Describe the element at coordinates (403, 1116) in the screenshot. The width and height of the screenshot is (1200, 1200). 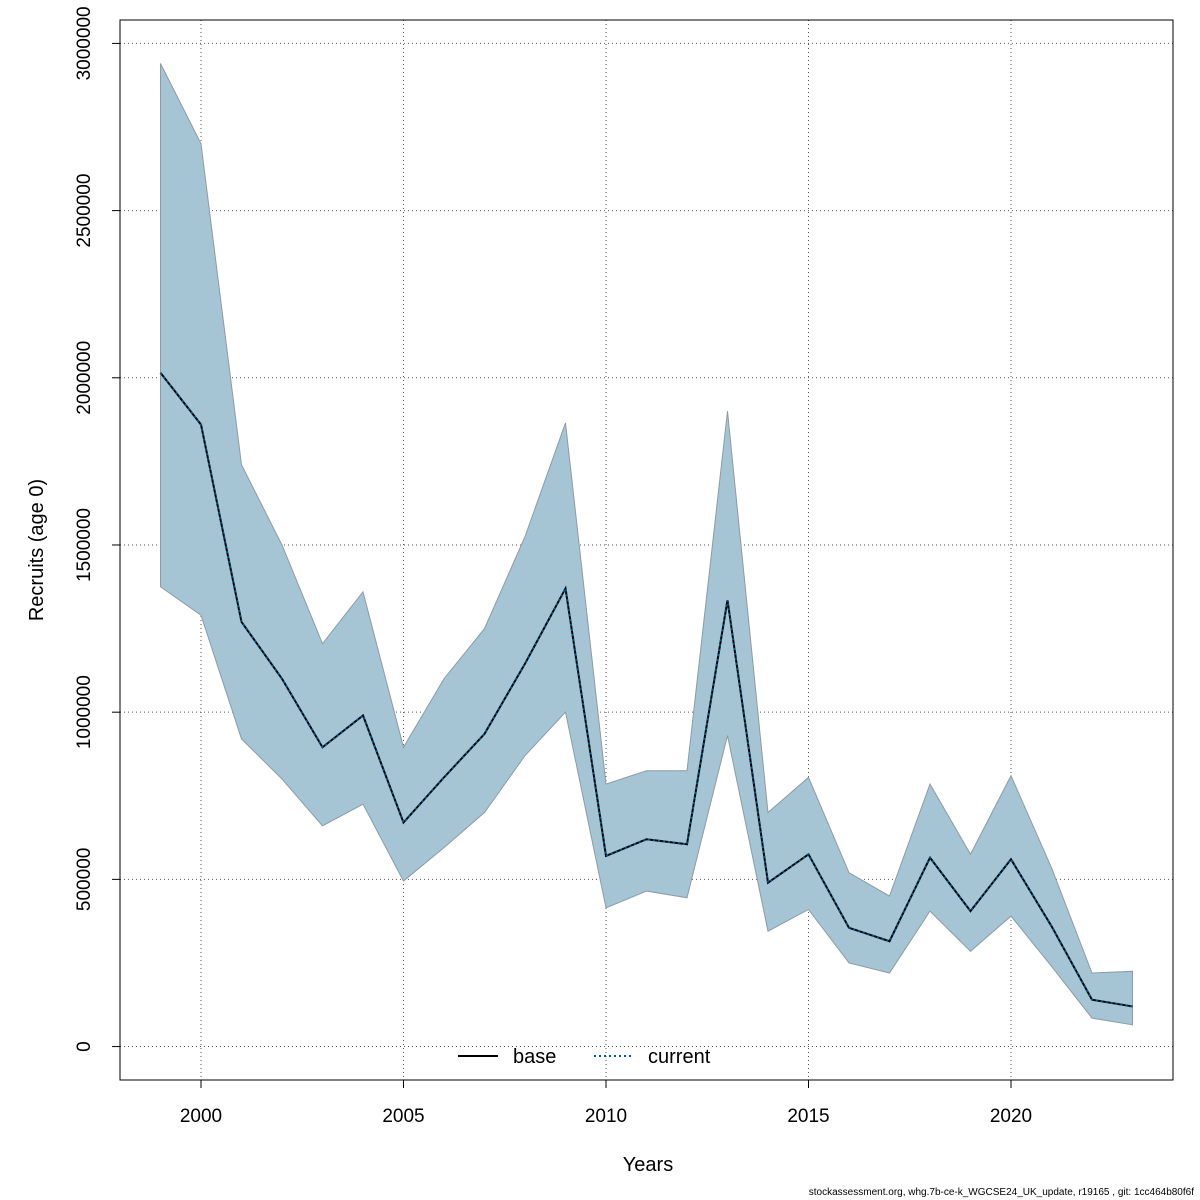
I see `x-tick-label-2005: 2005` at that location.